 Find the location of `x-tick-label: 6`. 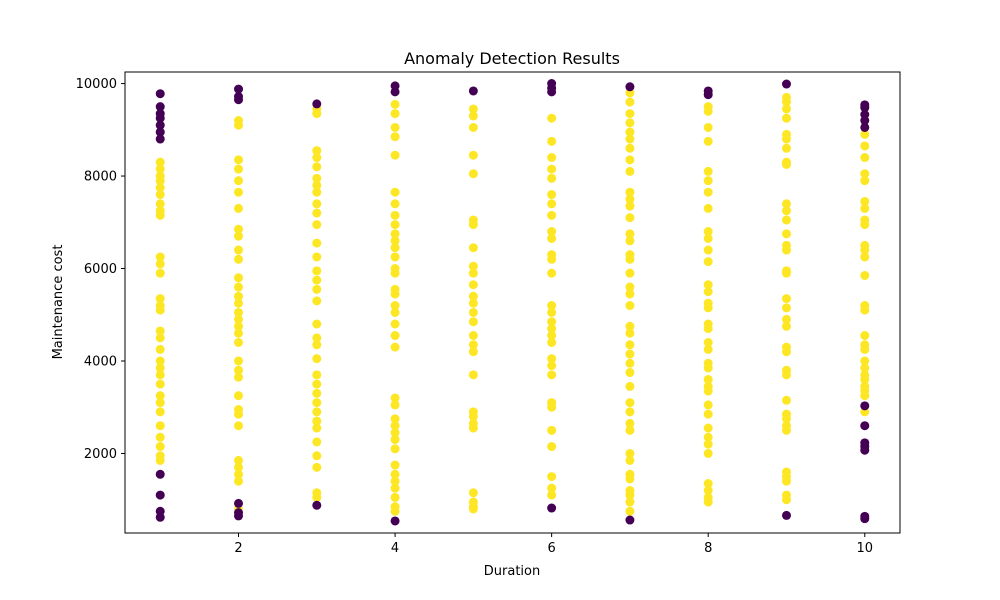

x-tick-label: 6 is located at coordinates (552, 548).